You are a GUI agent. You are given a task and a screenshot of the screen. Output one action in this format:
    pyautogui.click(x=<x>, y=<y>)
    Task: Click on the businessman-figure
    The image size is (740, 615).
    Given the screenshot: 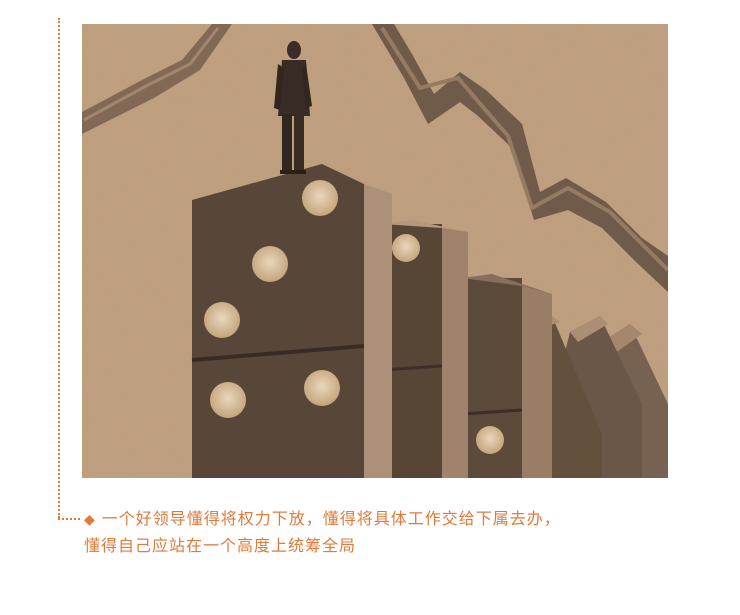 What is the action you would take?
    pyautogui.click(x=293, y=107)
    